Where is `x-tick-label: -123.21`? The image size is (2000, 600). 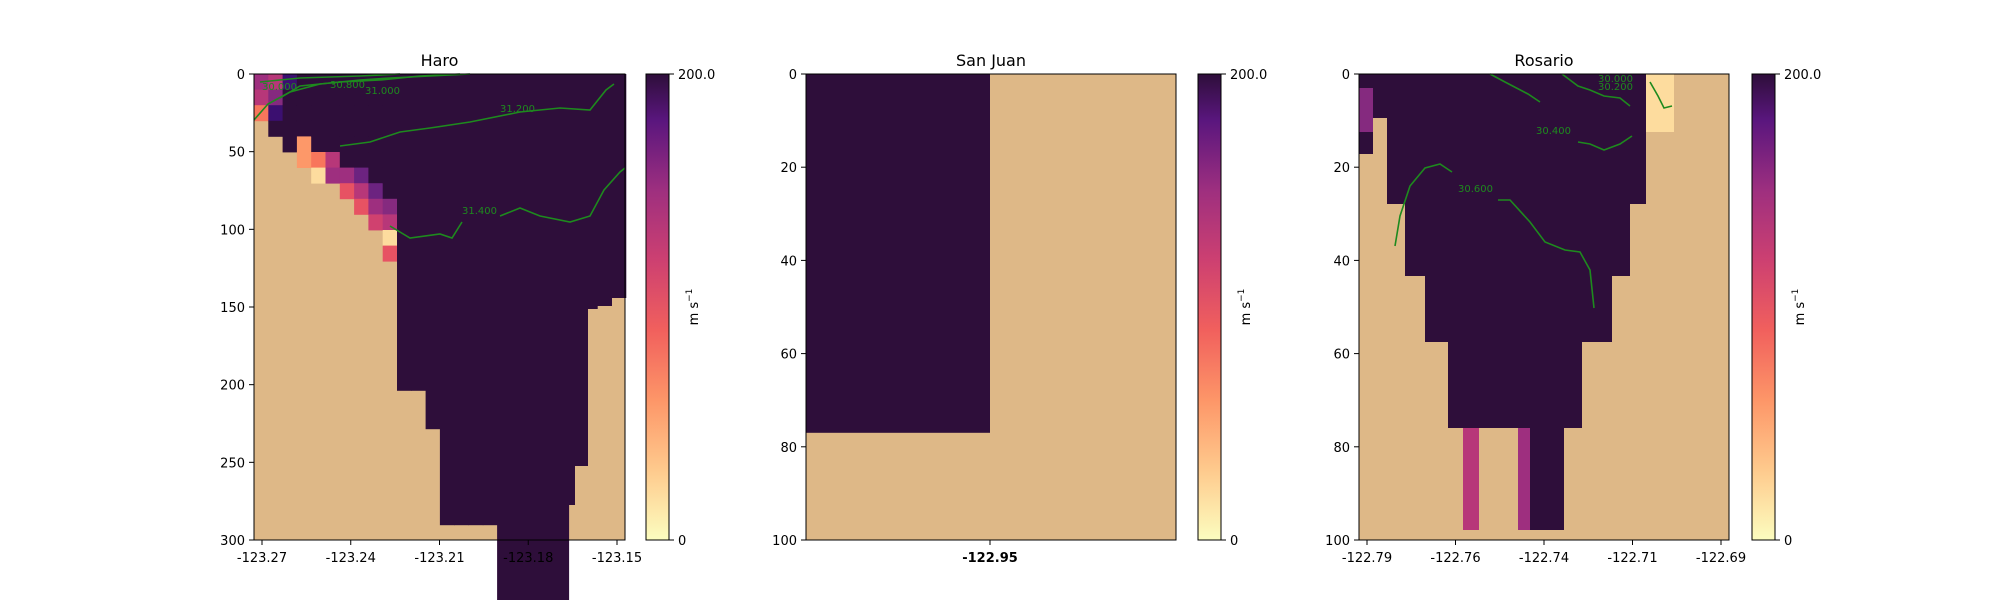 x-tick-label: -123.21 is located at coordinates (439, 558).